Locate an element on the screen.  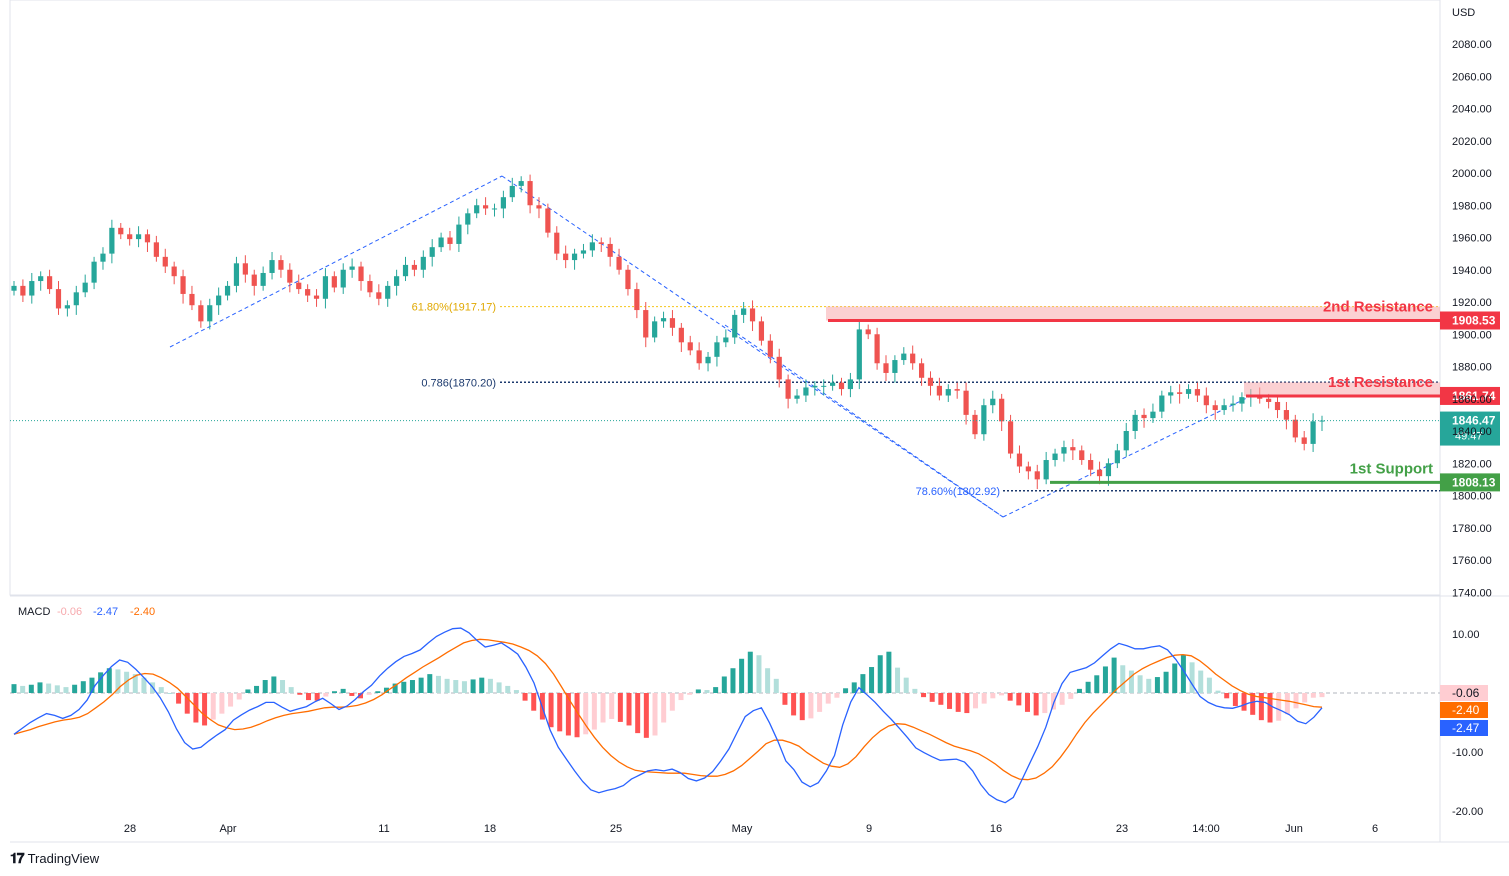
fib-618-label: 61.80%(1917.17) is located at coordinates (454, 308).